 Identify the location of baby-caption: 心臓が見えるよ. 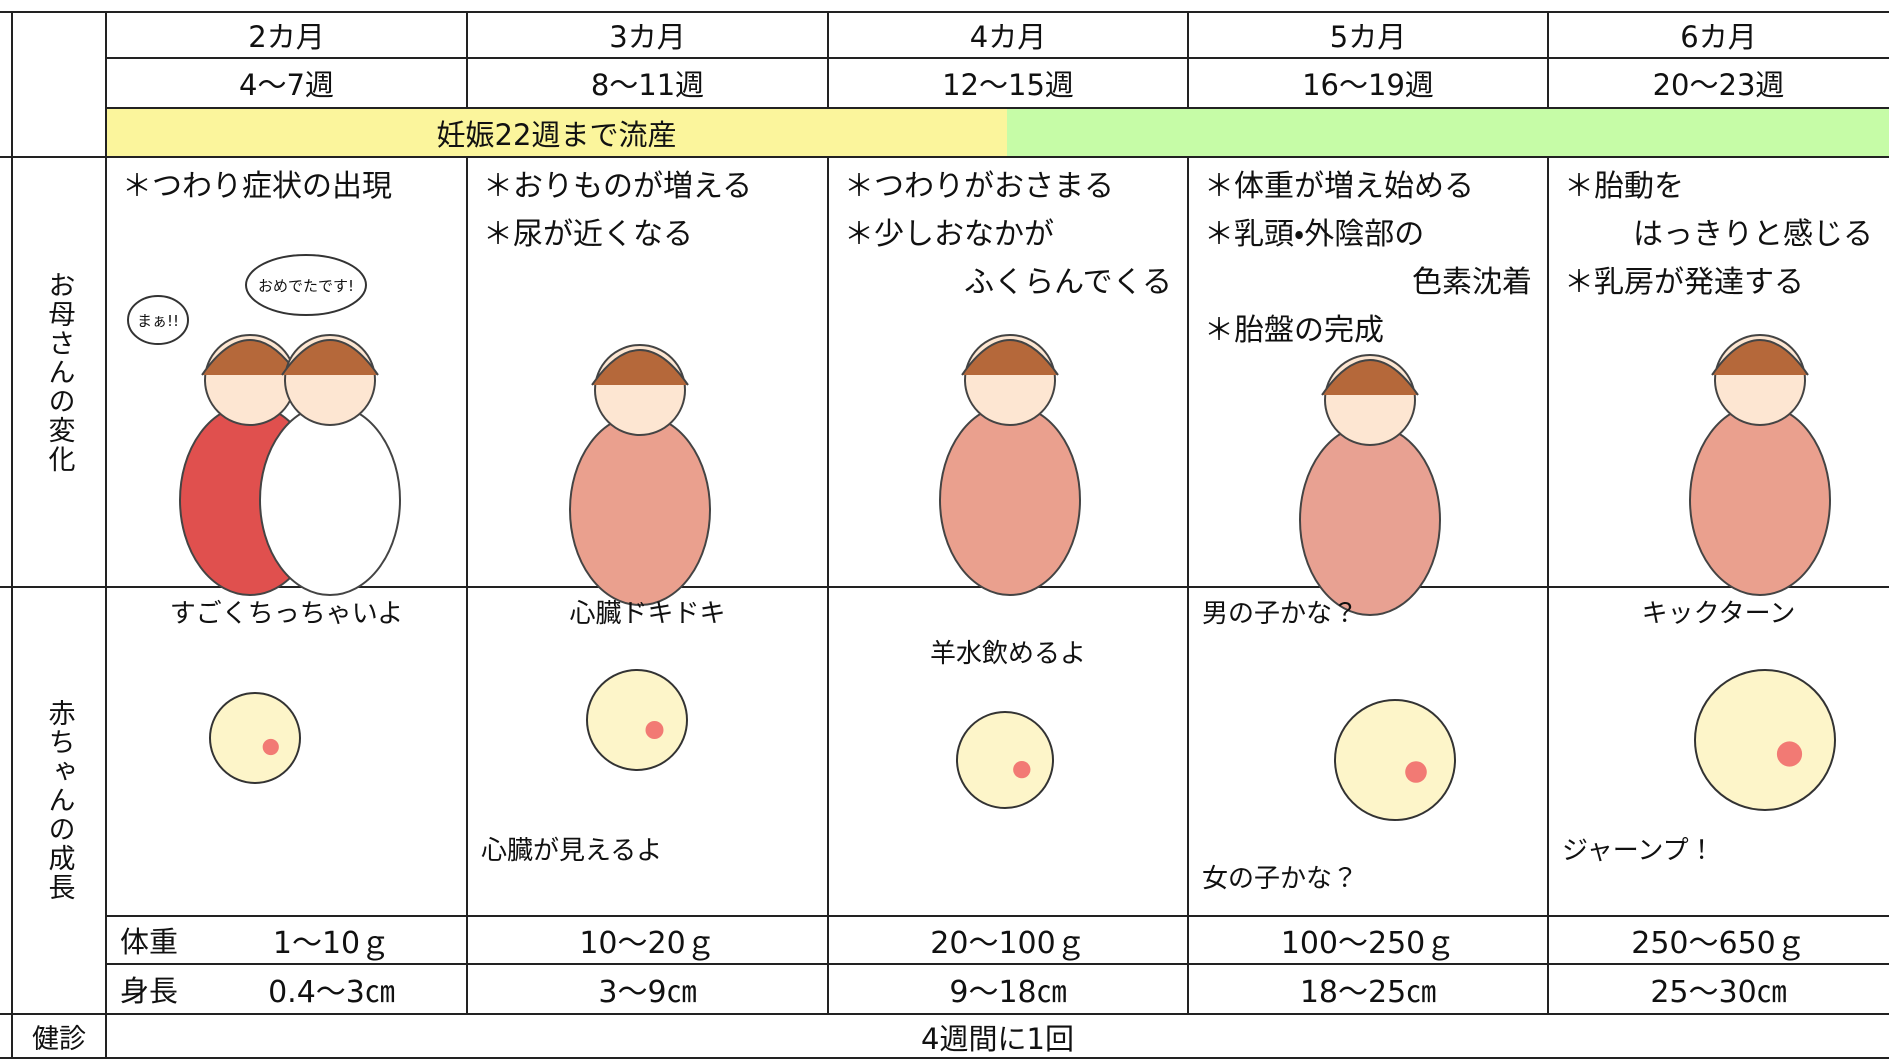
(572, 850).